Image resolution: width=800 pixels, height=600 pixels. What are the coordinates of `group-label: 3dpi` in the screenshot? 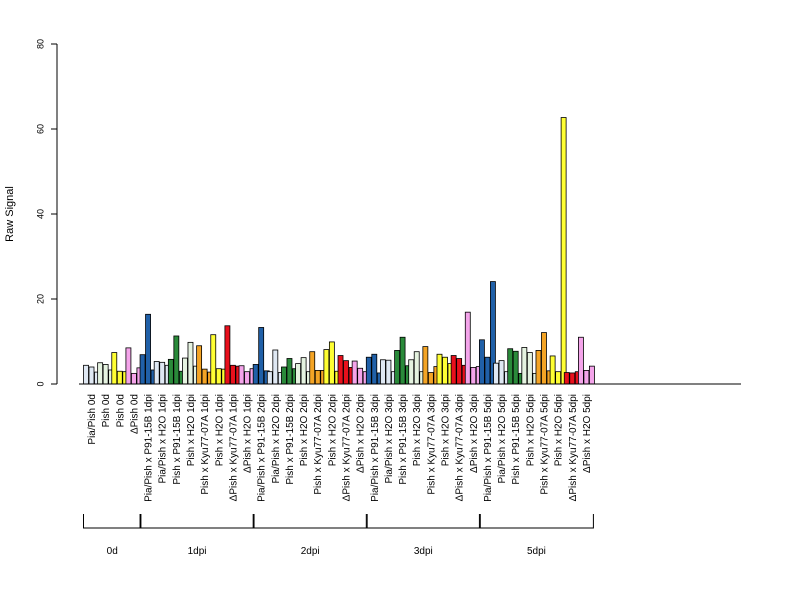 It's located at (423, 551).